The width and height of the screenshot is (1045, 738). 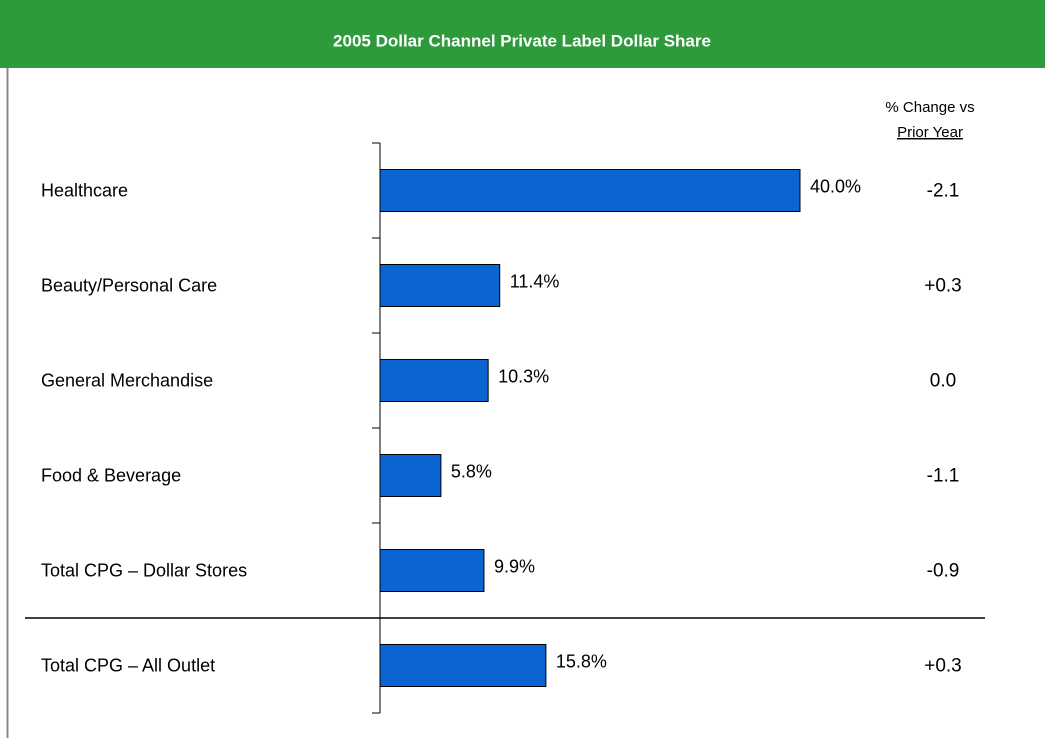 I want to click on change-value: -1.1, so click(x=943, y=476).